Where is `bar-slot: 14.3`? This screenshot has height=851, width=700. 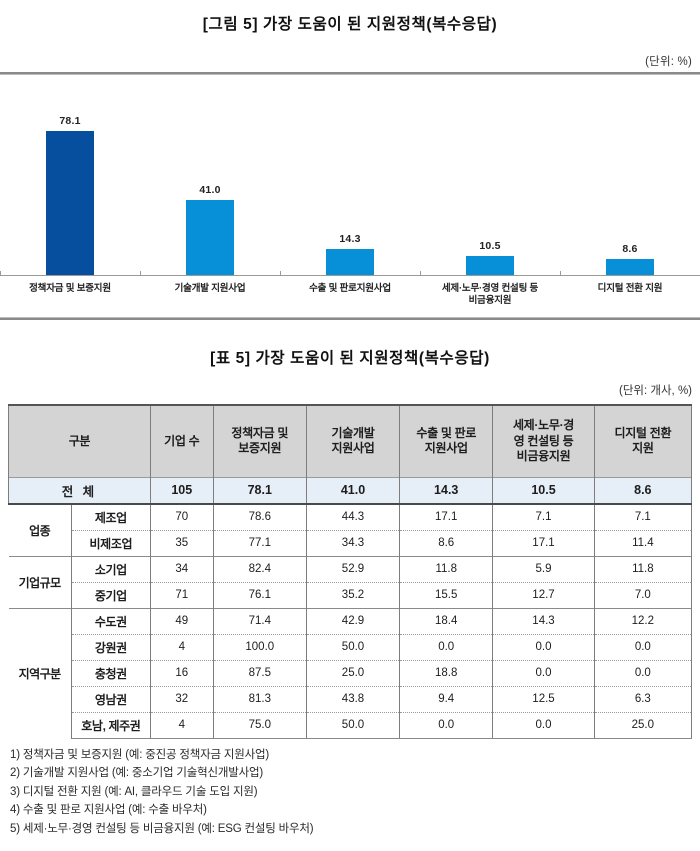 bar-slot: 14.3 is located at coordinates (350, 184).